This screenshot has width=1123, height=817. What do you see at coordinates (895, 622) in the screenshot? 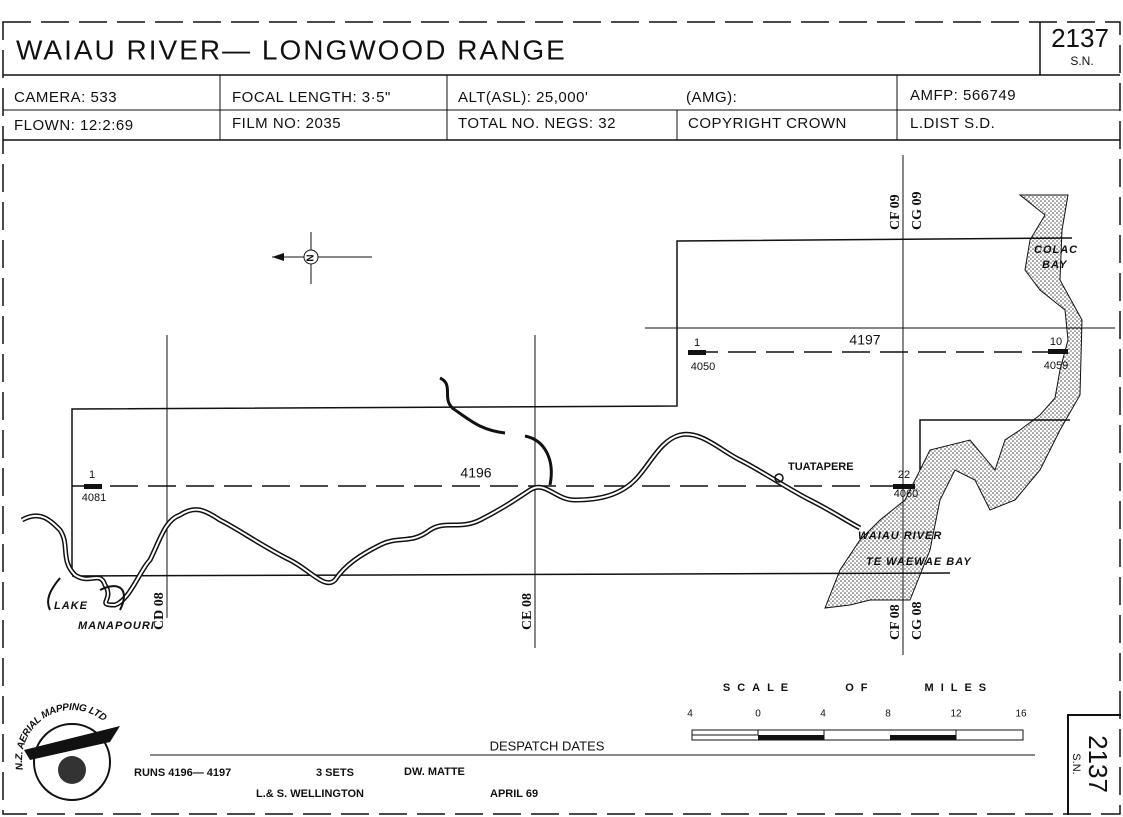
I see `grid-label: CF 08` at bounding box center [895, 622].